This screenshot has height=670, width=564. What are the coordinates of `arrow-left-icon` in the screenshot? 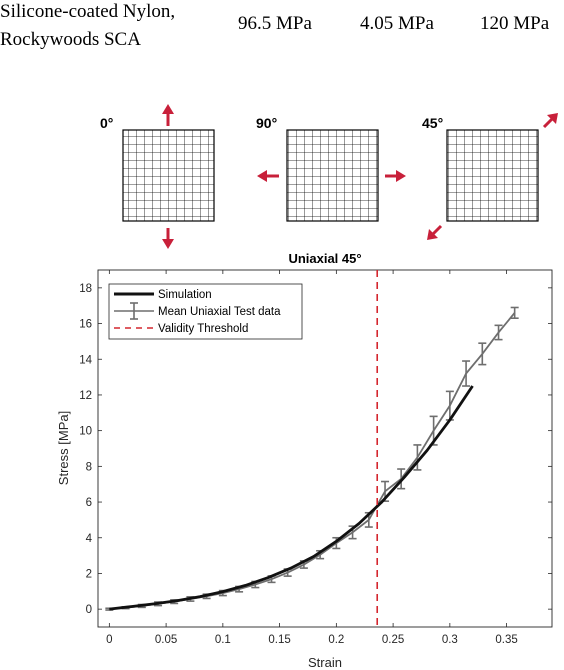 It's located at (268, 176).